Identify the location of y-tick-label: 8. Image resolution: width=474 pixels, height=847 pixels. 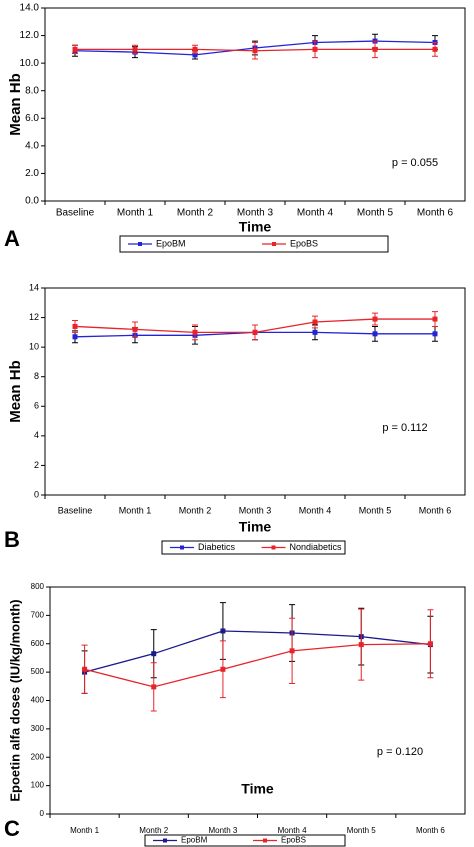
(36, 376).